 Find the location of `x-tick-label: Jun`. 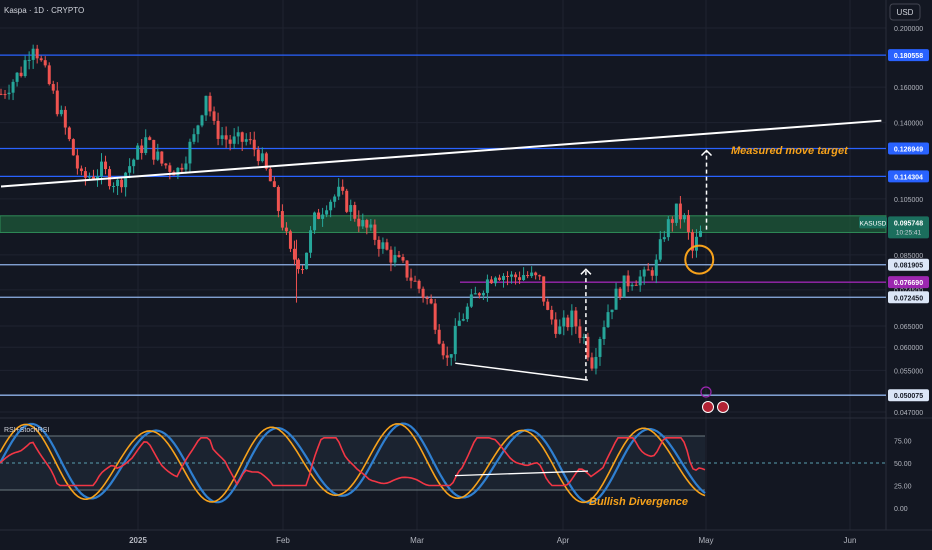

x-tick-label: Jun is located at coordinates (850, 540).